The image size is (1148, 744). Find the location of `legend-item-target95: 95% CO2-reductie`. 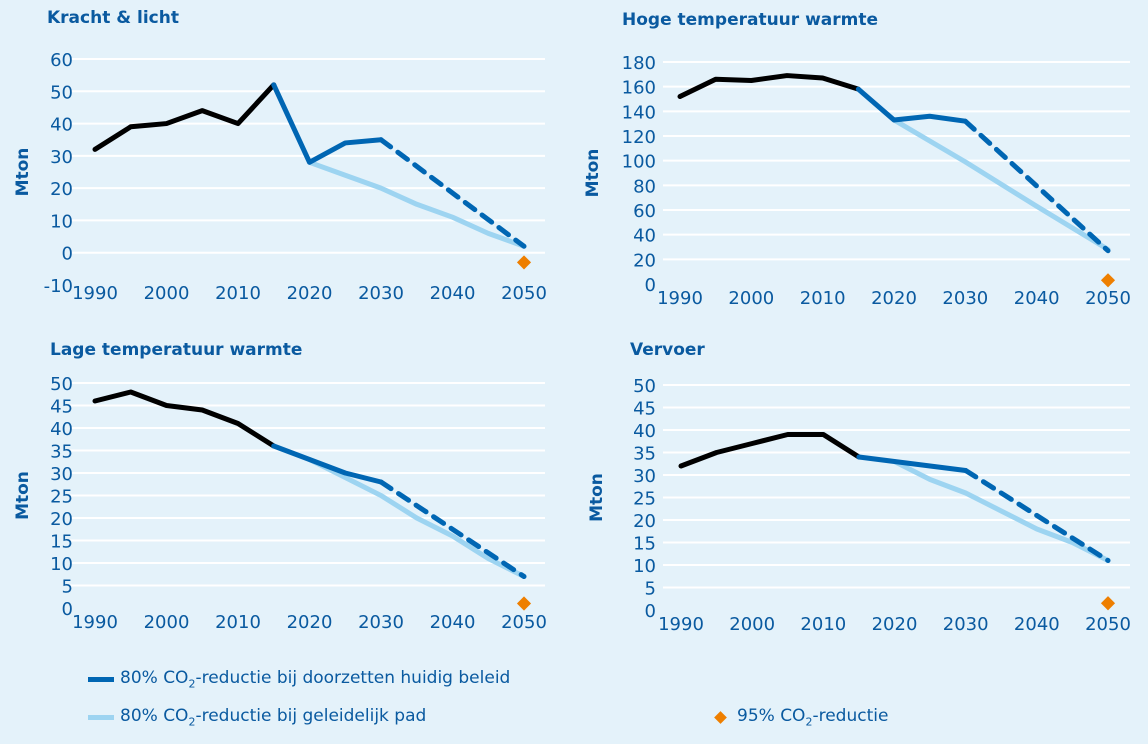

legend-item-target95: 95% CO2-reductie is located at coordinates (801, 717).